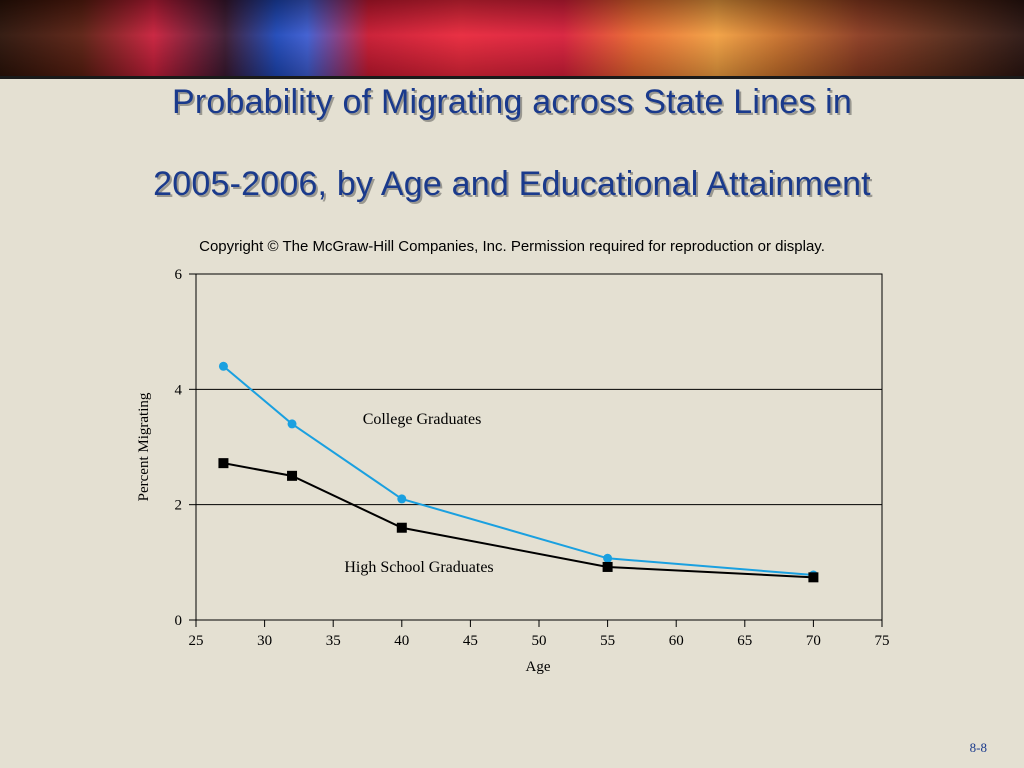  I want to click on y-tick-label: 4, so click(179, 390).